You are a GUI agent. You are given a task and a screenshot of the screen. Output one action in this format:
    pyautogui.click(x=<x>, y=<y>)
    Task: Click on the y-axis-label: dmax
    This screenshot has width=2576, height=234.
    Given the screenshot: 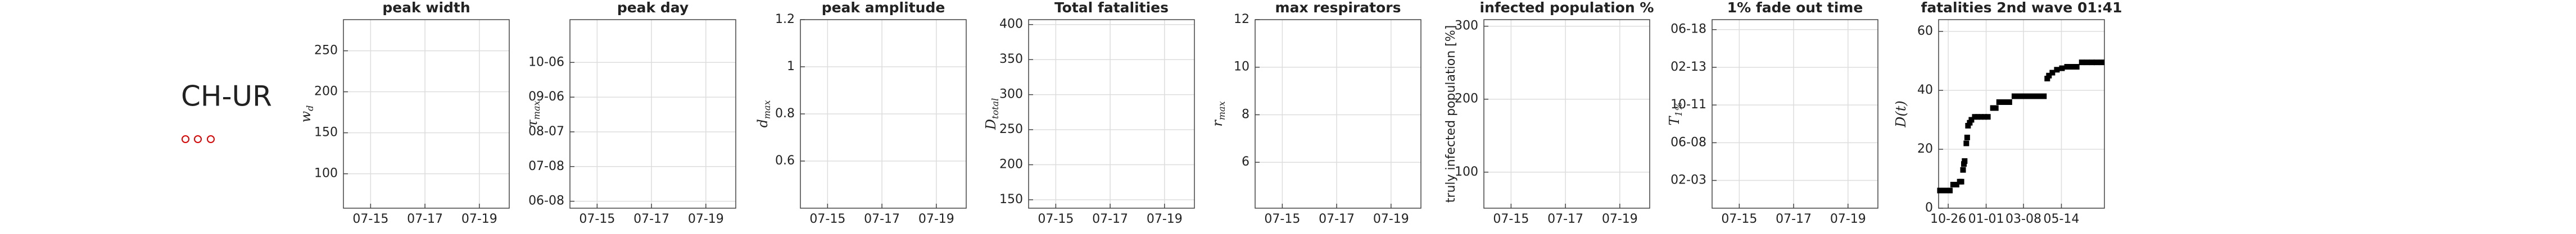 What is the action you would take?
    pyautogui.click(x=764, y=113)
    